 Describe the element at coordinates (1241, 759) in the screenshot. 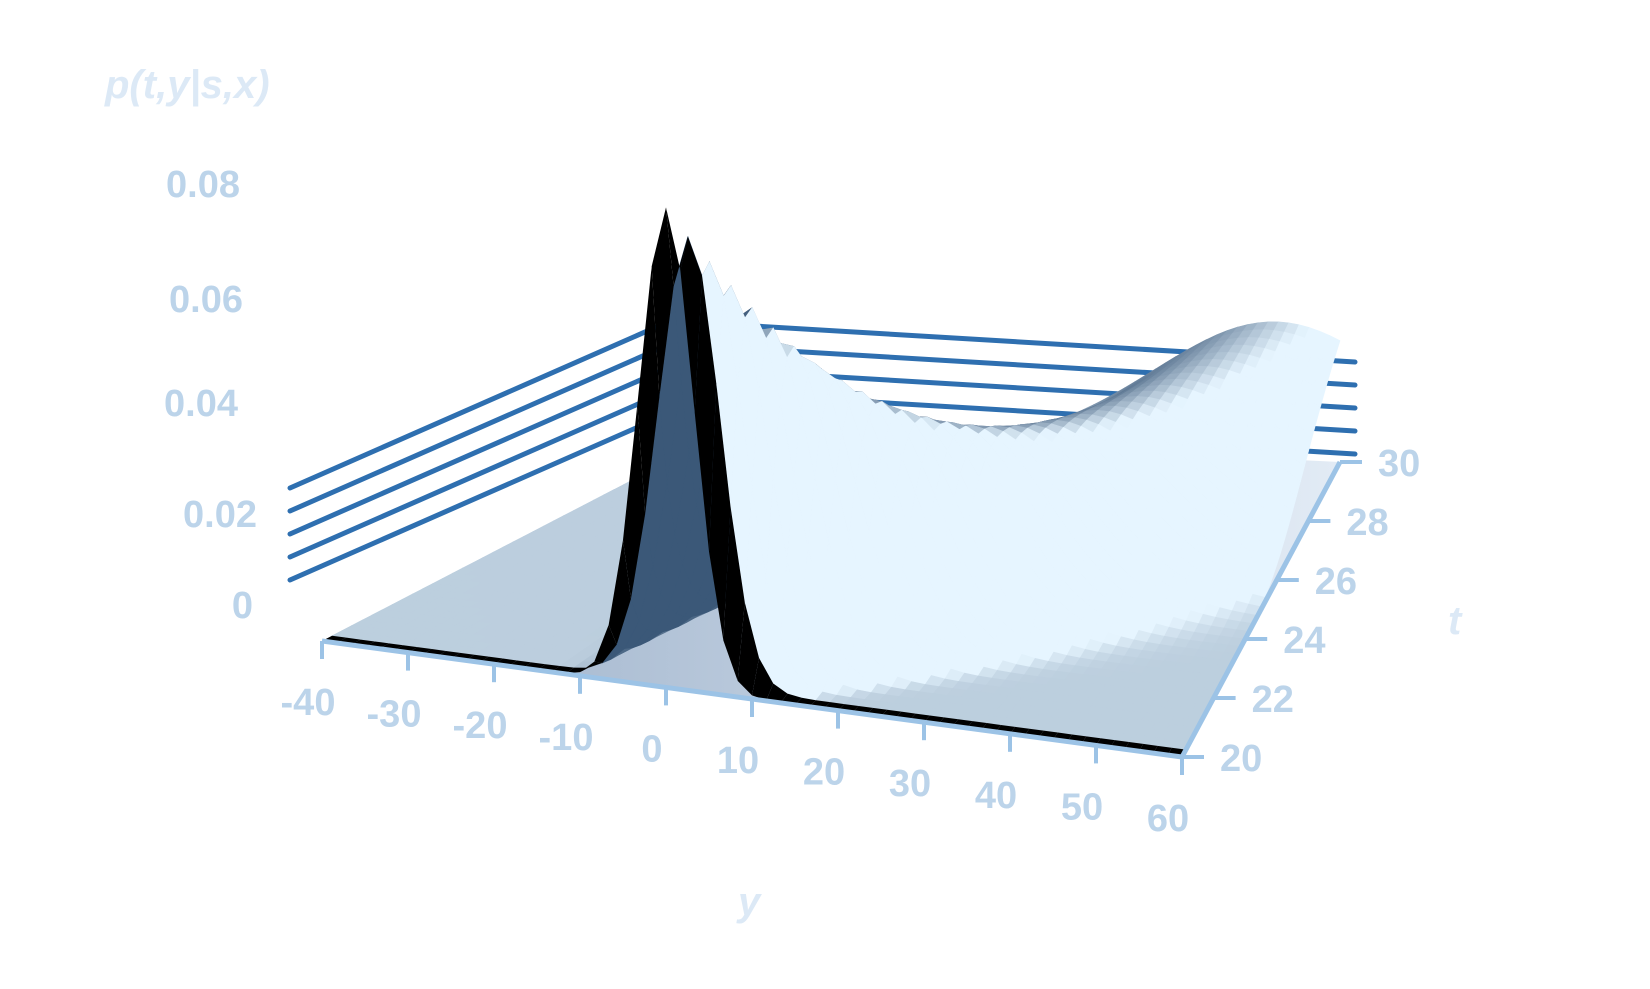

I see `t-tick-label: 20` at that location.